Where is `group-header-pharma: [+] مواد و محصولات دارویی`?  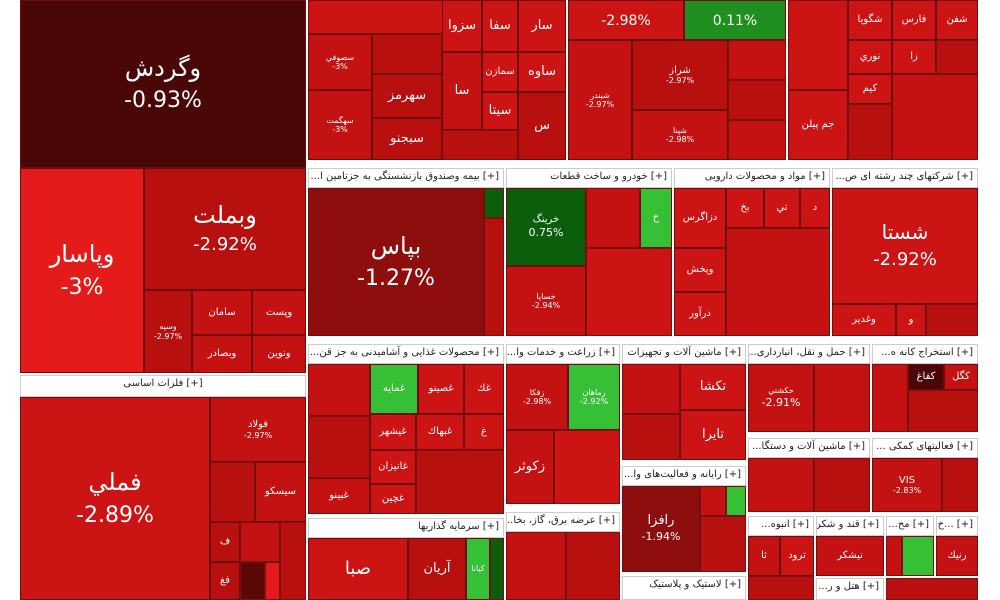
group-header-pharma: [+] مواد و محصولات دارویی is located at coordinates (752, 178).